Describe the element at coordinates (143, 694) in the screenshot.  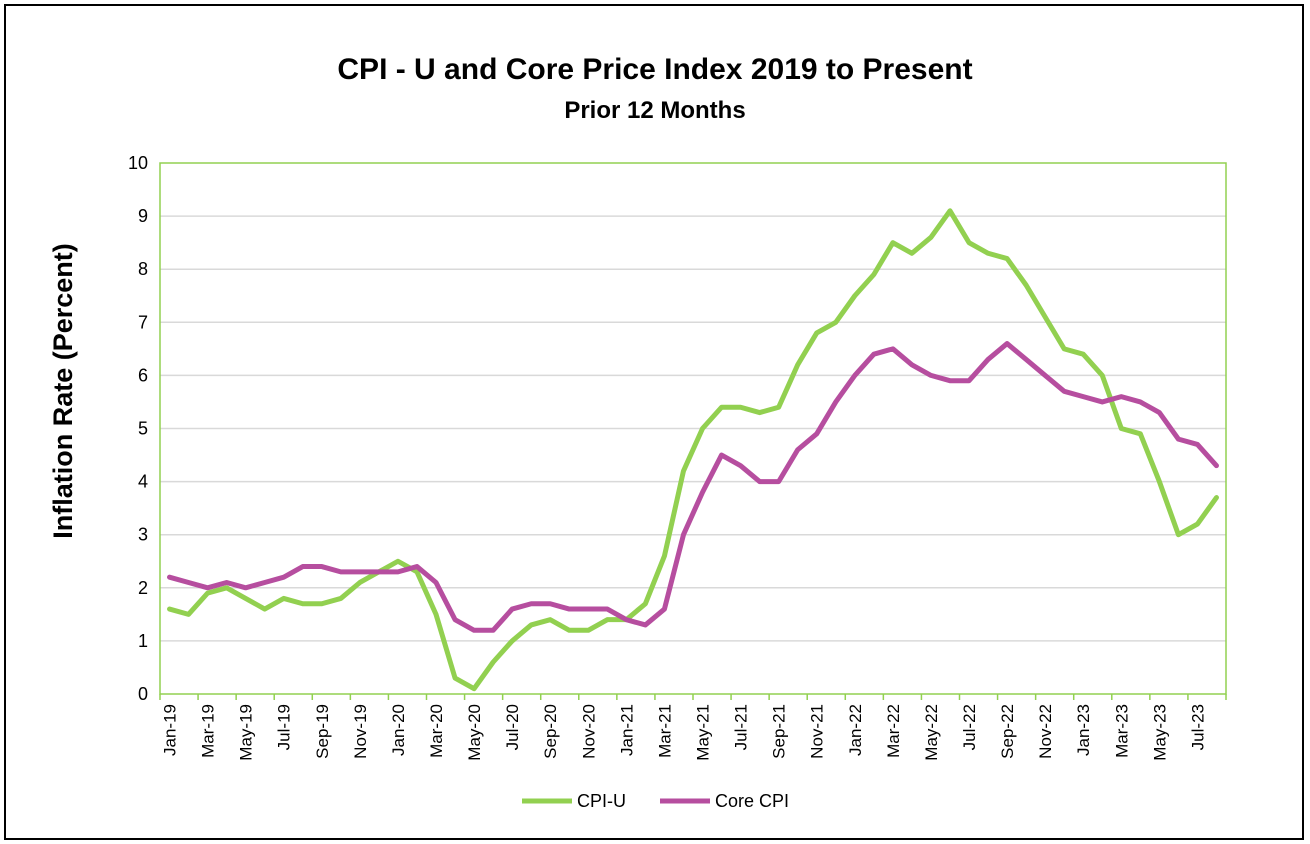
I see `y-tick-label: 0` at that location.